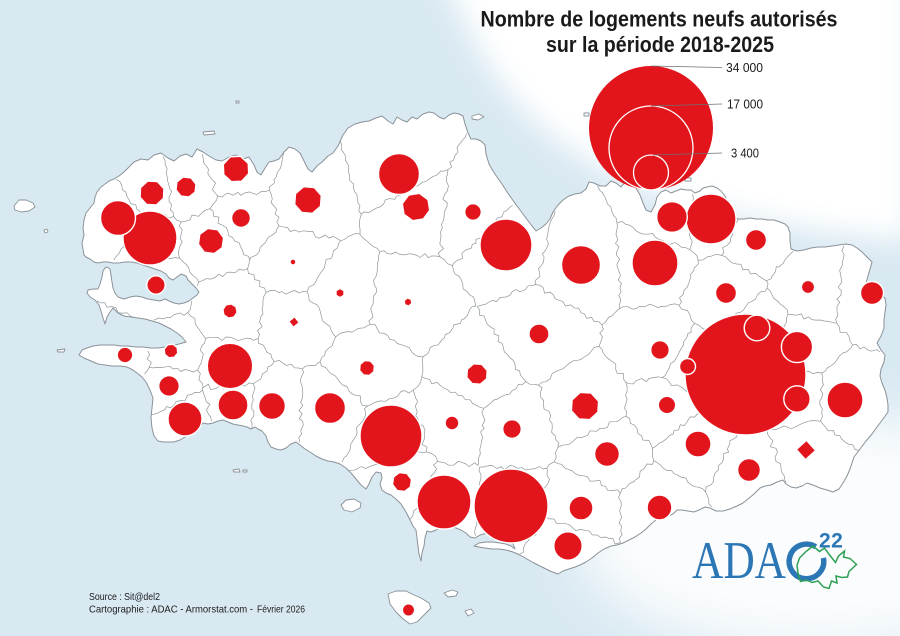 The image size is (900, 636). What do you see at coordinates (831, 541) in the screenshot?
I see `adac-logo-number: 22` at bounding box center [831, 541].